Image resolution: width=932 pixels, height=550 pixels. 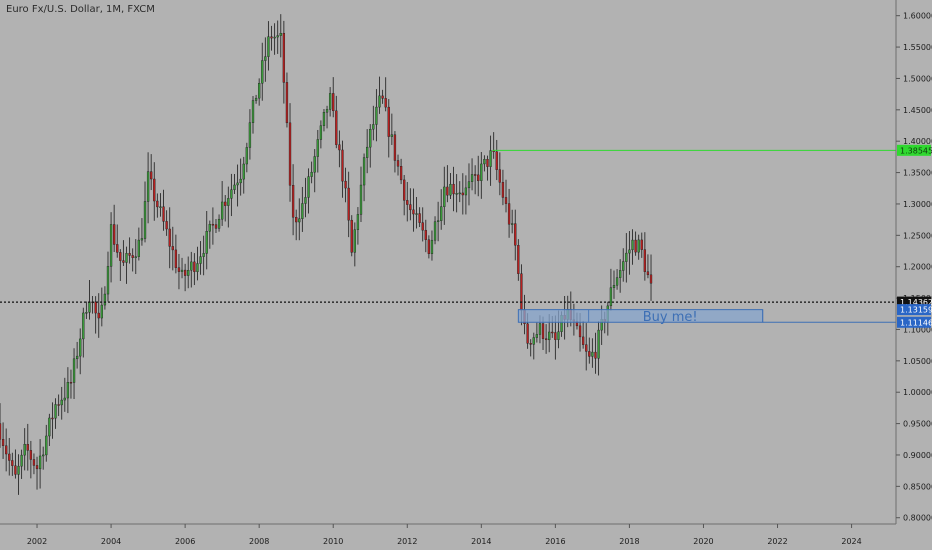 I want to click on y-tick-label: 1.20000, so click(x=917, y=267).